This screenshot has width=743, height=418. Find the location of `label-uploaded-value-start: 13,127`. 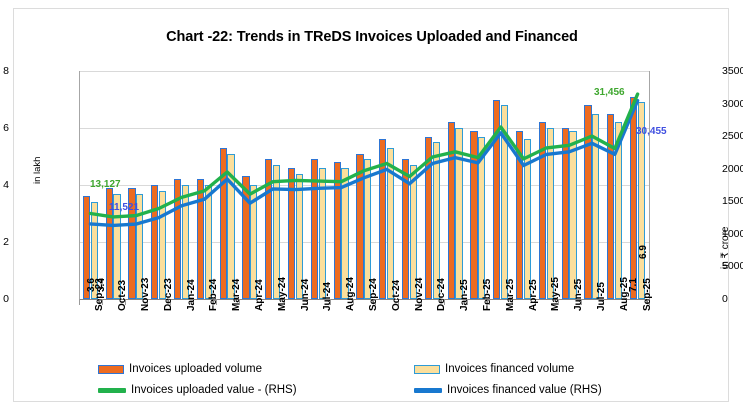

label-uploaded-value-start: 13,127 is located at coordinates (105, 184).